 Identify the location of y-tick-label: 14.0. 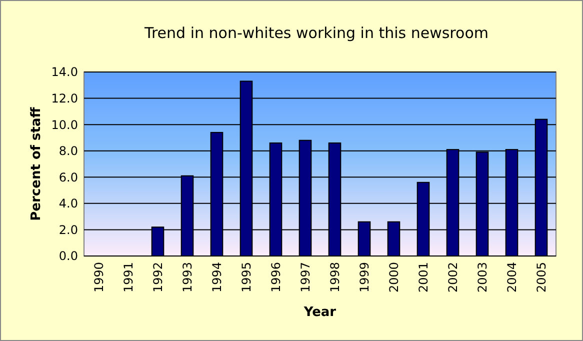
(64, 72).